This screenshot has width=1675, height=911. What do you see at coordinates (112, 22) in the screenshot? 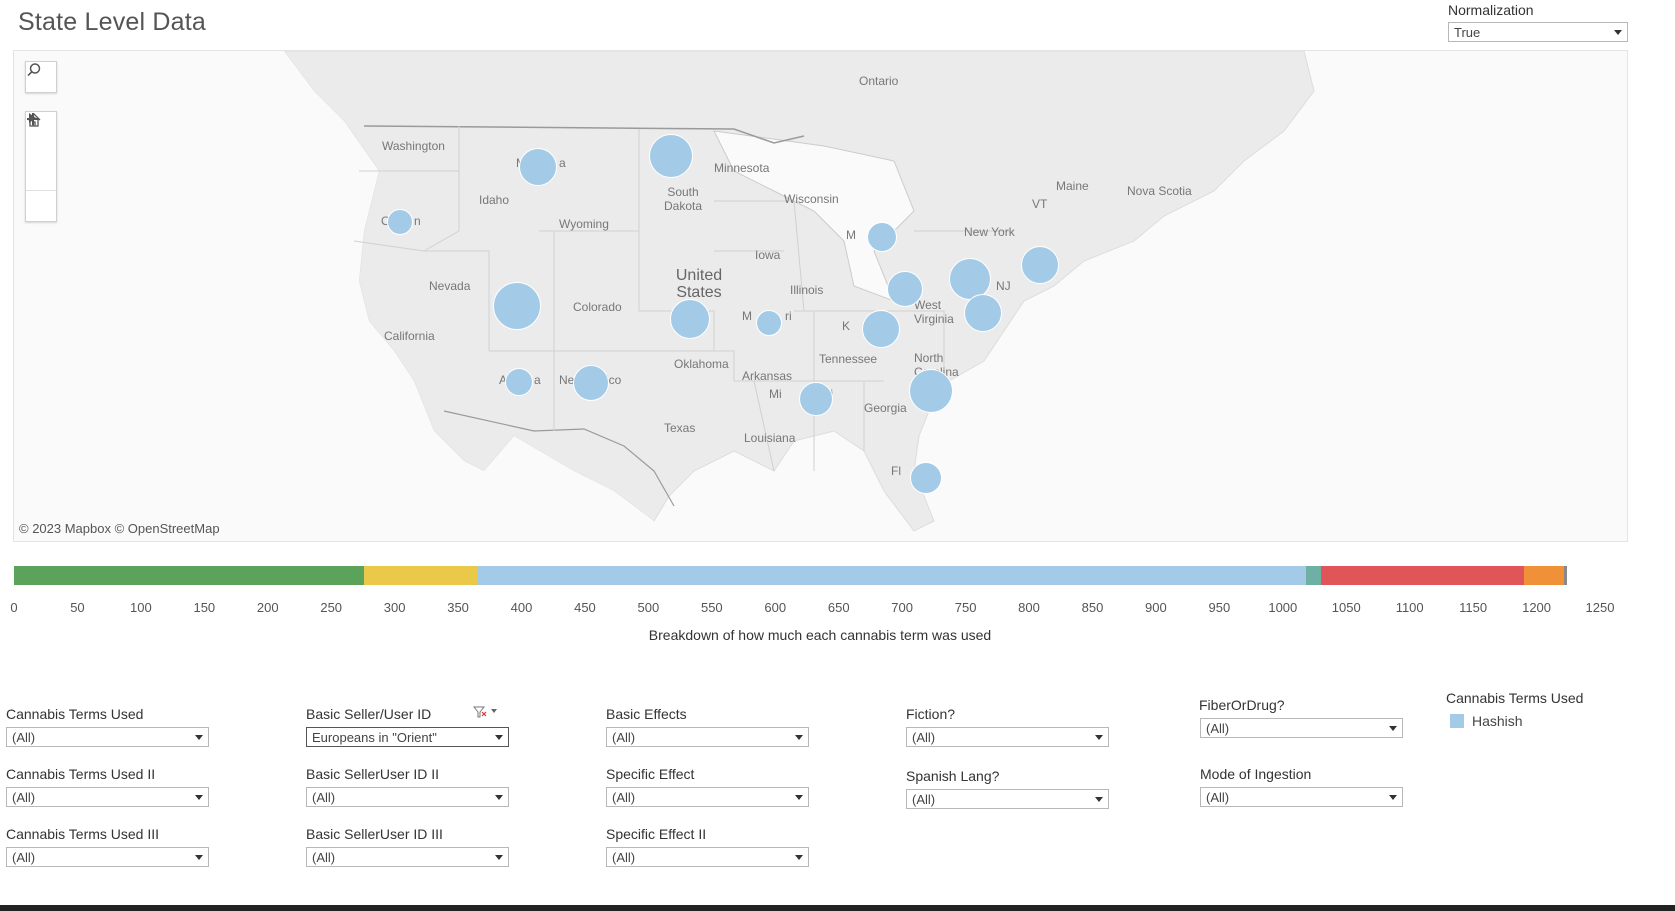
I see `page-title: State Level Data` at bounding box center [112, 22].